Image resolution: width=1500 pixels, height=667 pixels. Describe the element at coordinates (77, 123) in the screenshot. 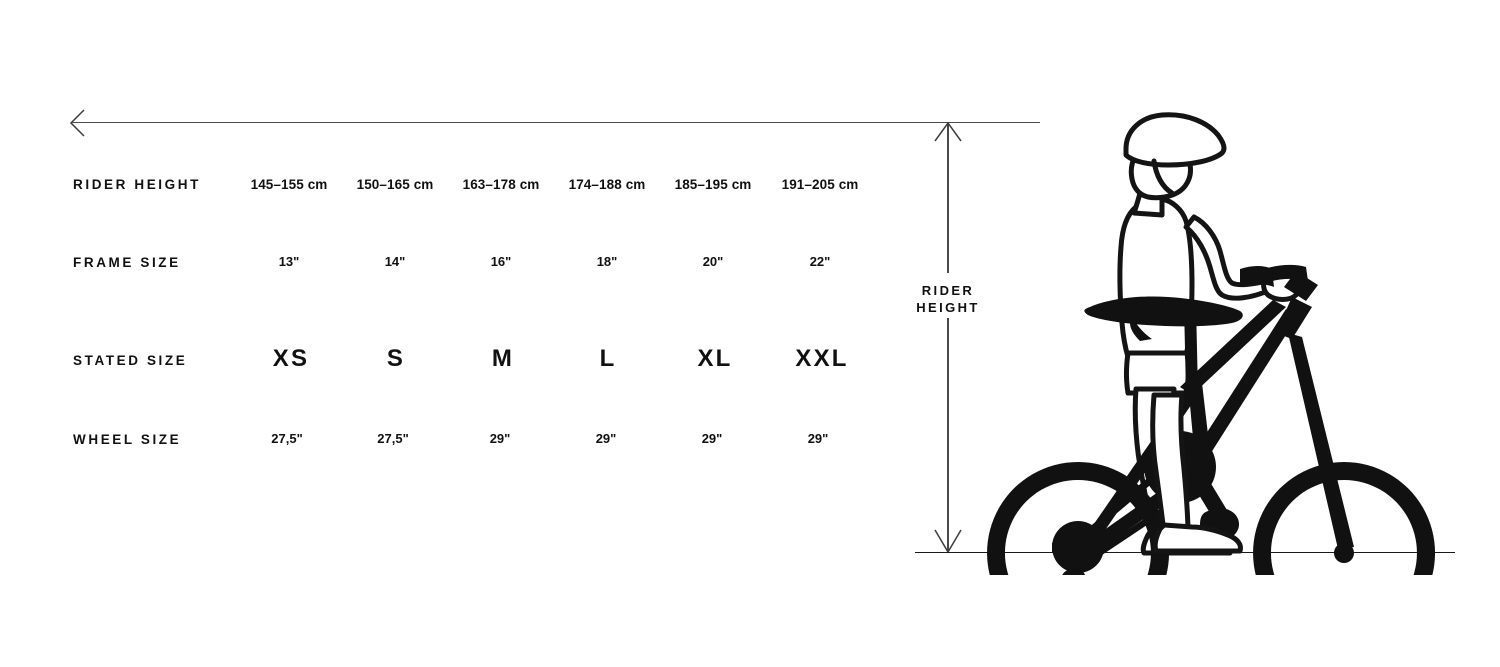

I see `arrow-left-icon` at that location.